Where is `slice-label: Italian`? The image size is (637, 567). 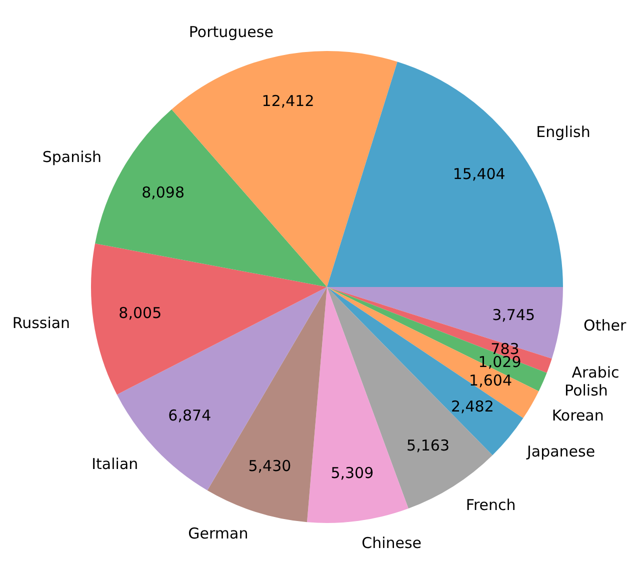 slice-label: Italian is located at coordinates (115, 464).